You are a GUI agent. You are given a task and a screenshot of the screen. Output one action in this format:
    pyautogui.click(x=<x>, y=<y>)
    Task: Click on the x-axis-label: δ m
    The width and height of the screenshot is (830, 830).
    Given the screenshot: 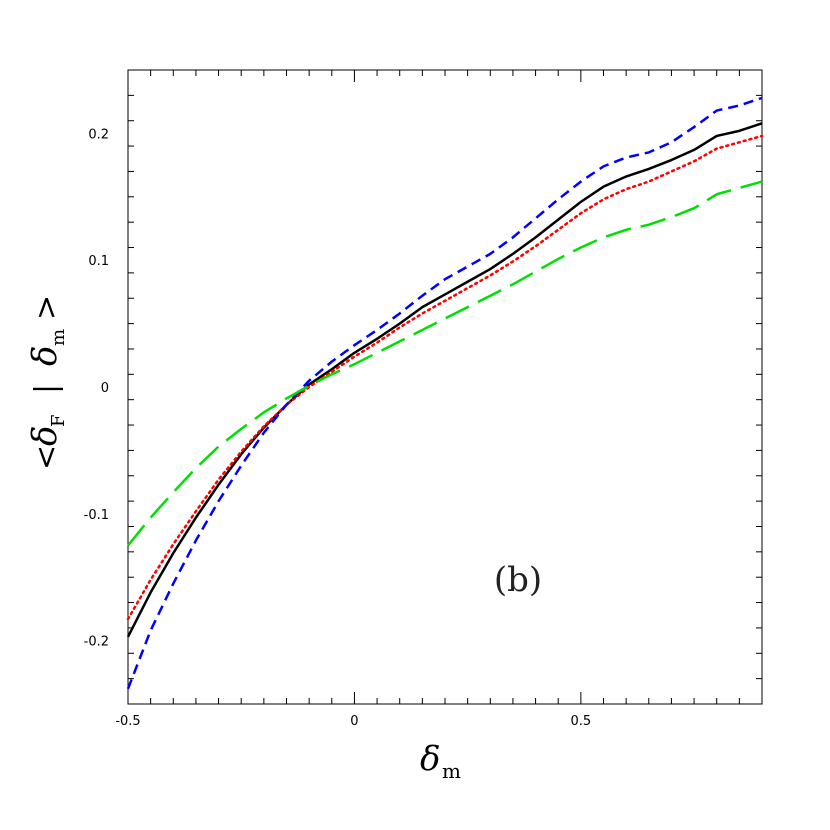 What is the action you would take?
    pyautogui.click(x=440, y=761)
    